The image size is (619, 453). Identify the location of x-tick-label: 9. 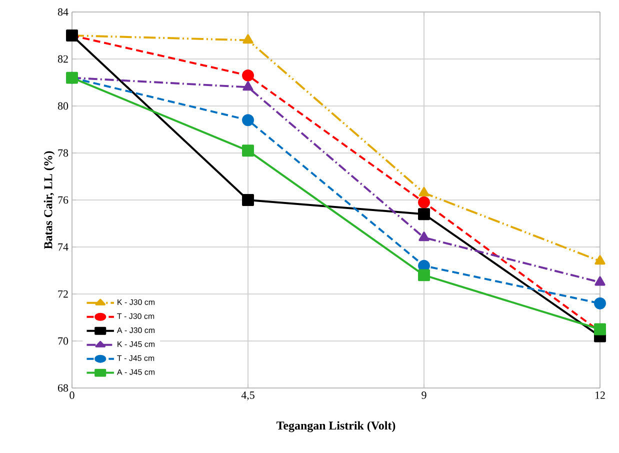
(424, 395).